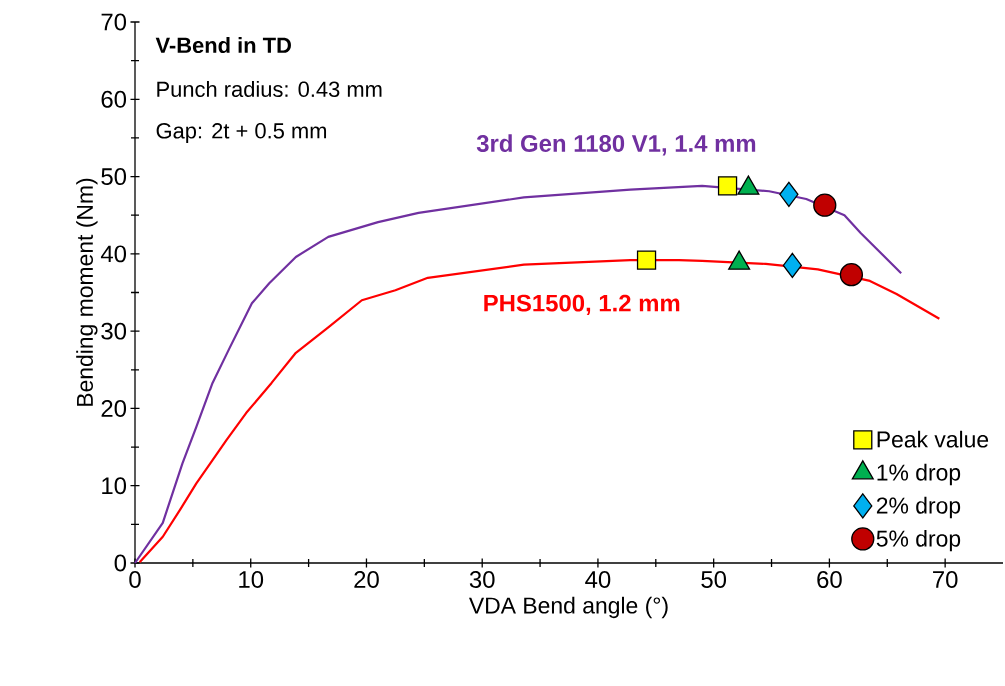 Image resolution: width=1005 pixels, height=686 pixels. What do you see at coordinates (366, 579) in the screenshot?
I see `x-tick-label: 20` at bounding box center [366, 579].